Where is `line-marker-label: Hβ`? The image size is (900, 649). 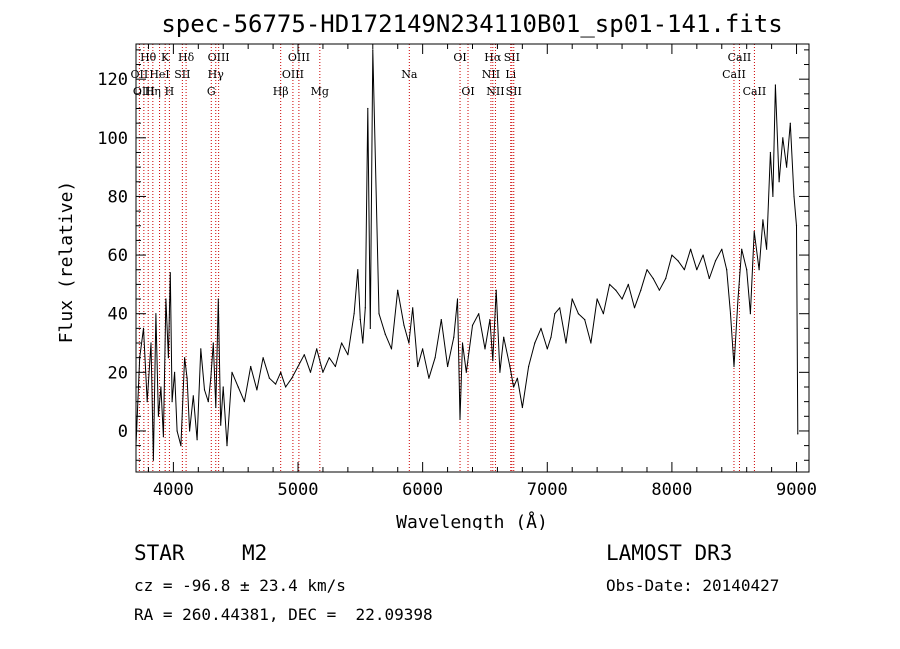 line-marker-label: Hβ is located at coordinates (281, 91).